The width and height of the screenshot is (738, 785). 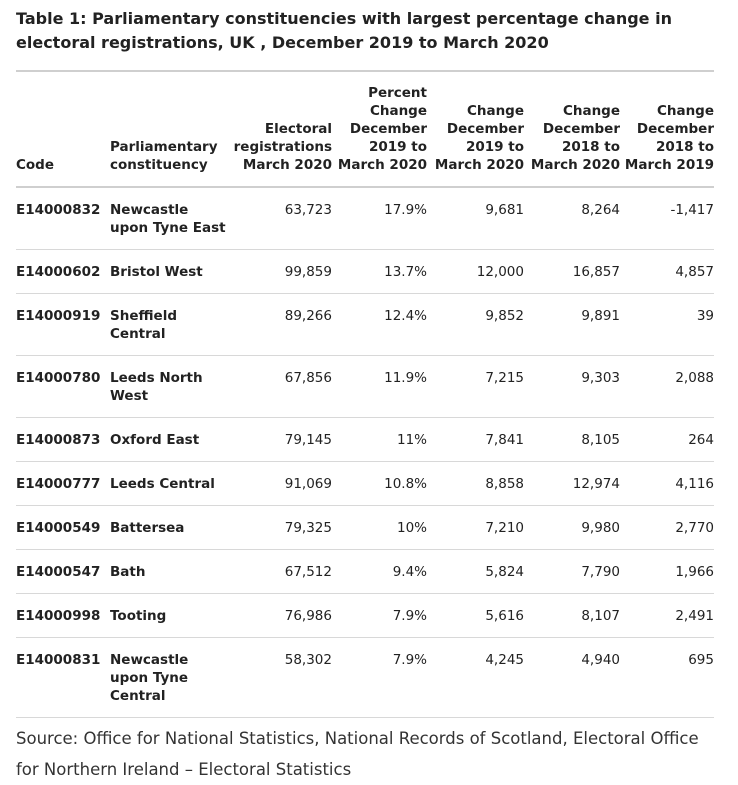 What do you see at coordinates (405, 378) in the screenshot?
I see `cell-percent-change: 11.9%` at bounding box center [405, 378].